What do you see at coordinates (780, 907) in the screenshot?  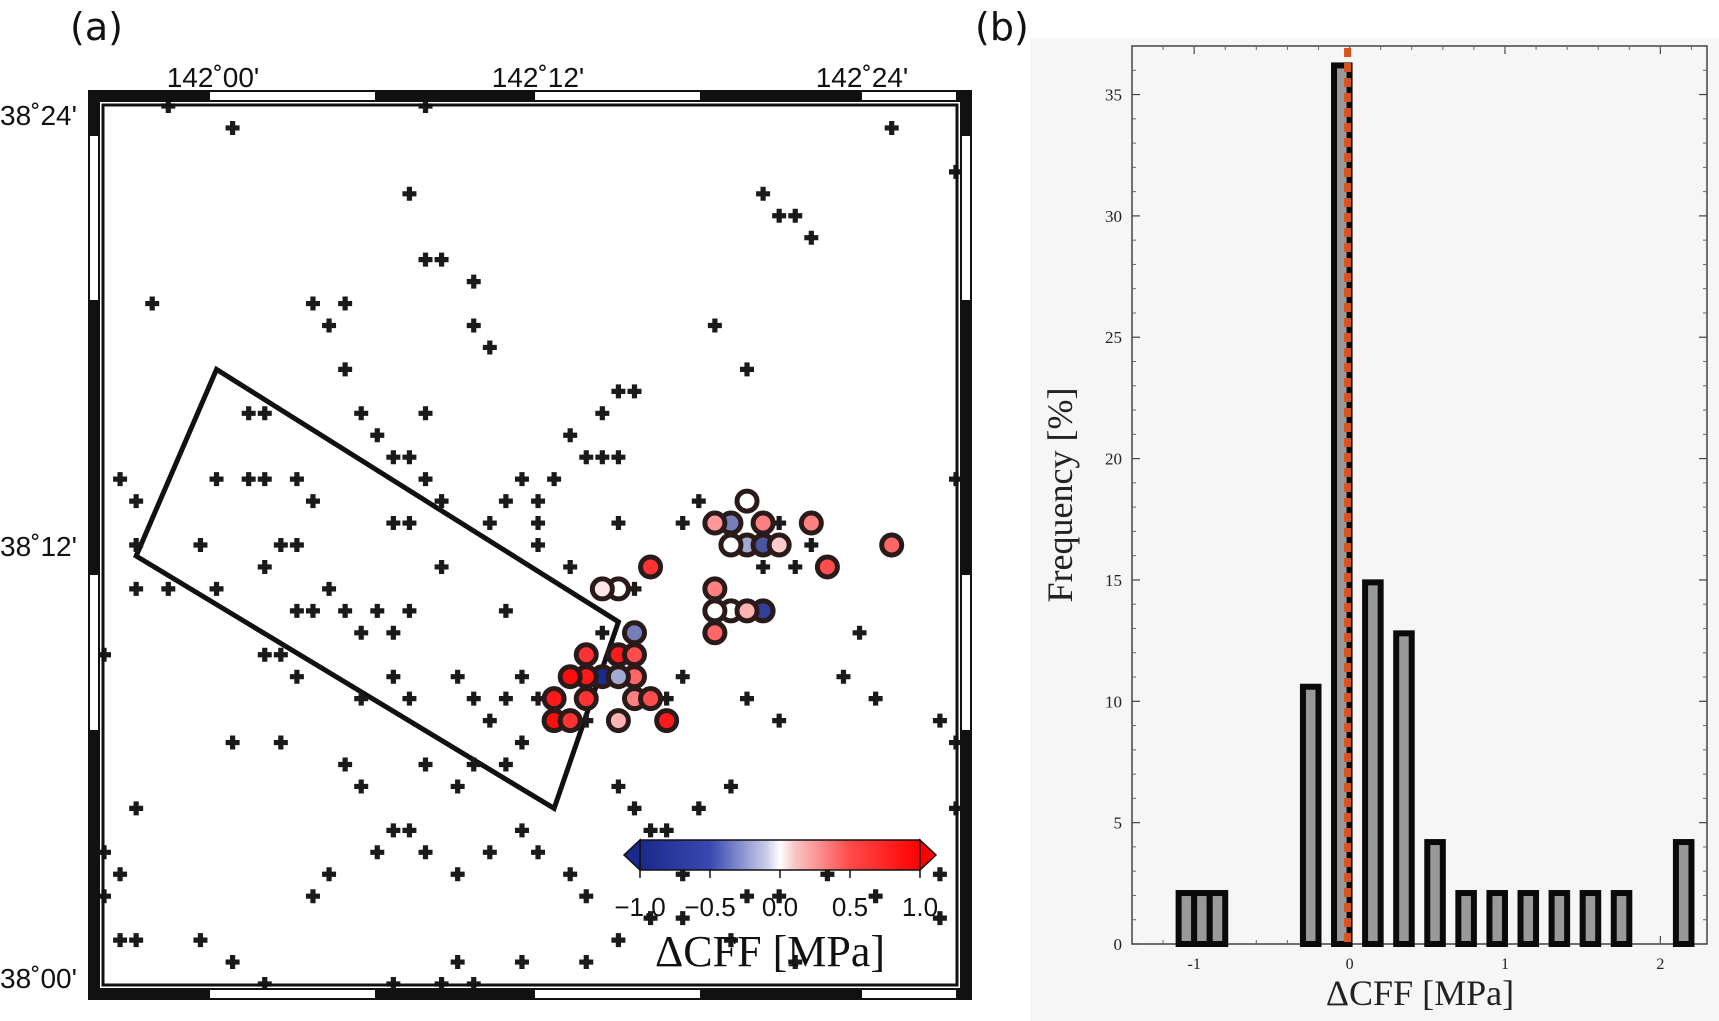 I see `colorbar-tick-label: 0.0` at bounding box center [780, 907].